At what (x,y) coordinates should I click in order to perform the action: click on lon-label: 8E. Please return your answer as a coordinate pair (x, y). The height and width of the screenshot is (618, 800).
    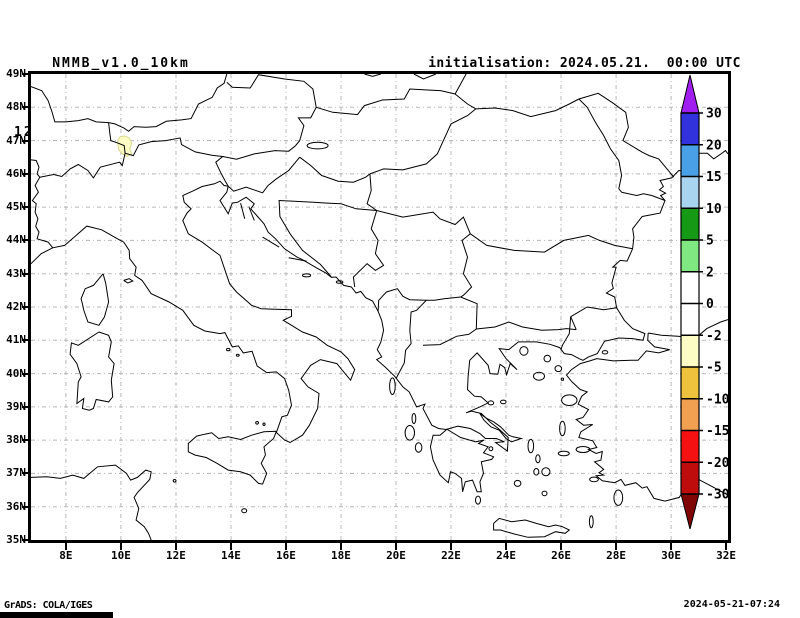
    Looking at the image, I should click on (66, 555).